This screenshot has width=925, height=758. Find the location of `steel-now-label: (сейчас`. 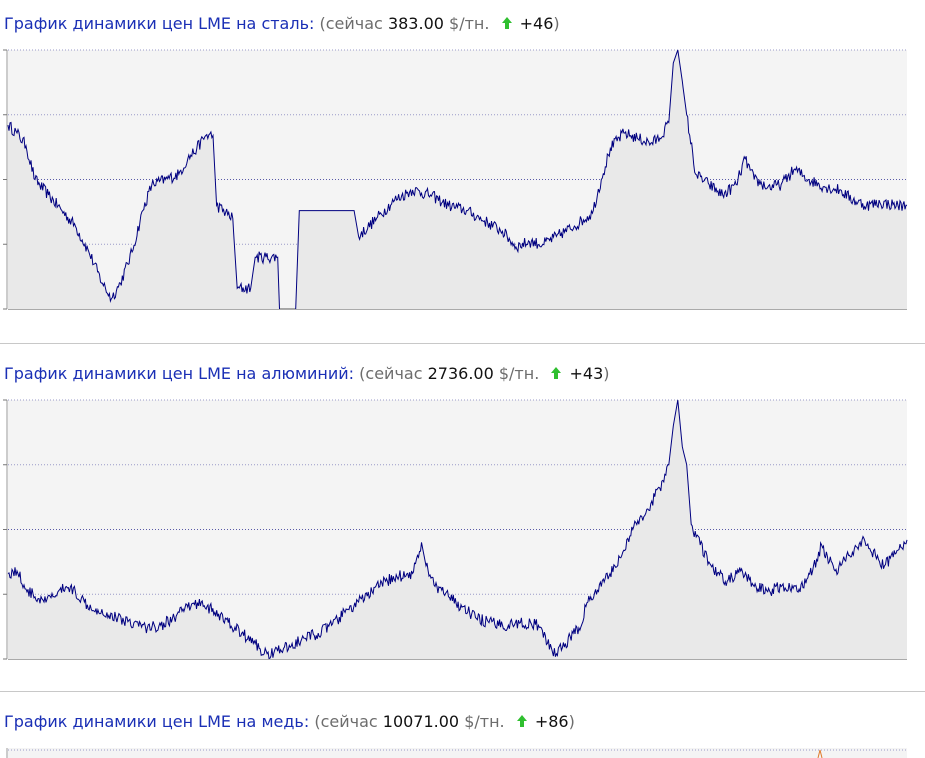

steel-now-label: (сейчас is located at coordinates (351, 23).